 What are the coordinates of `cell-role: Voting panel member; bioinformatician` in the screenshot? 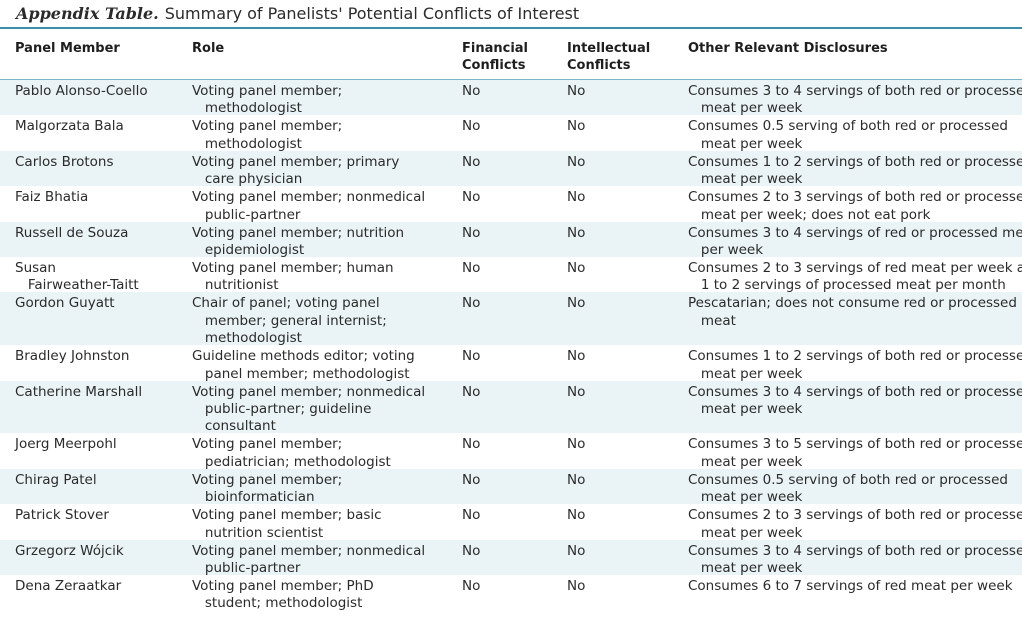 It's located at (267, 488).